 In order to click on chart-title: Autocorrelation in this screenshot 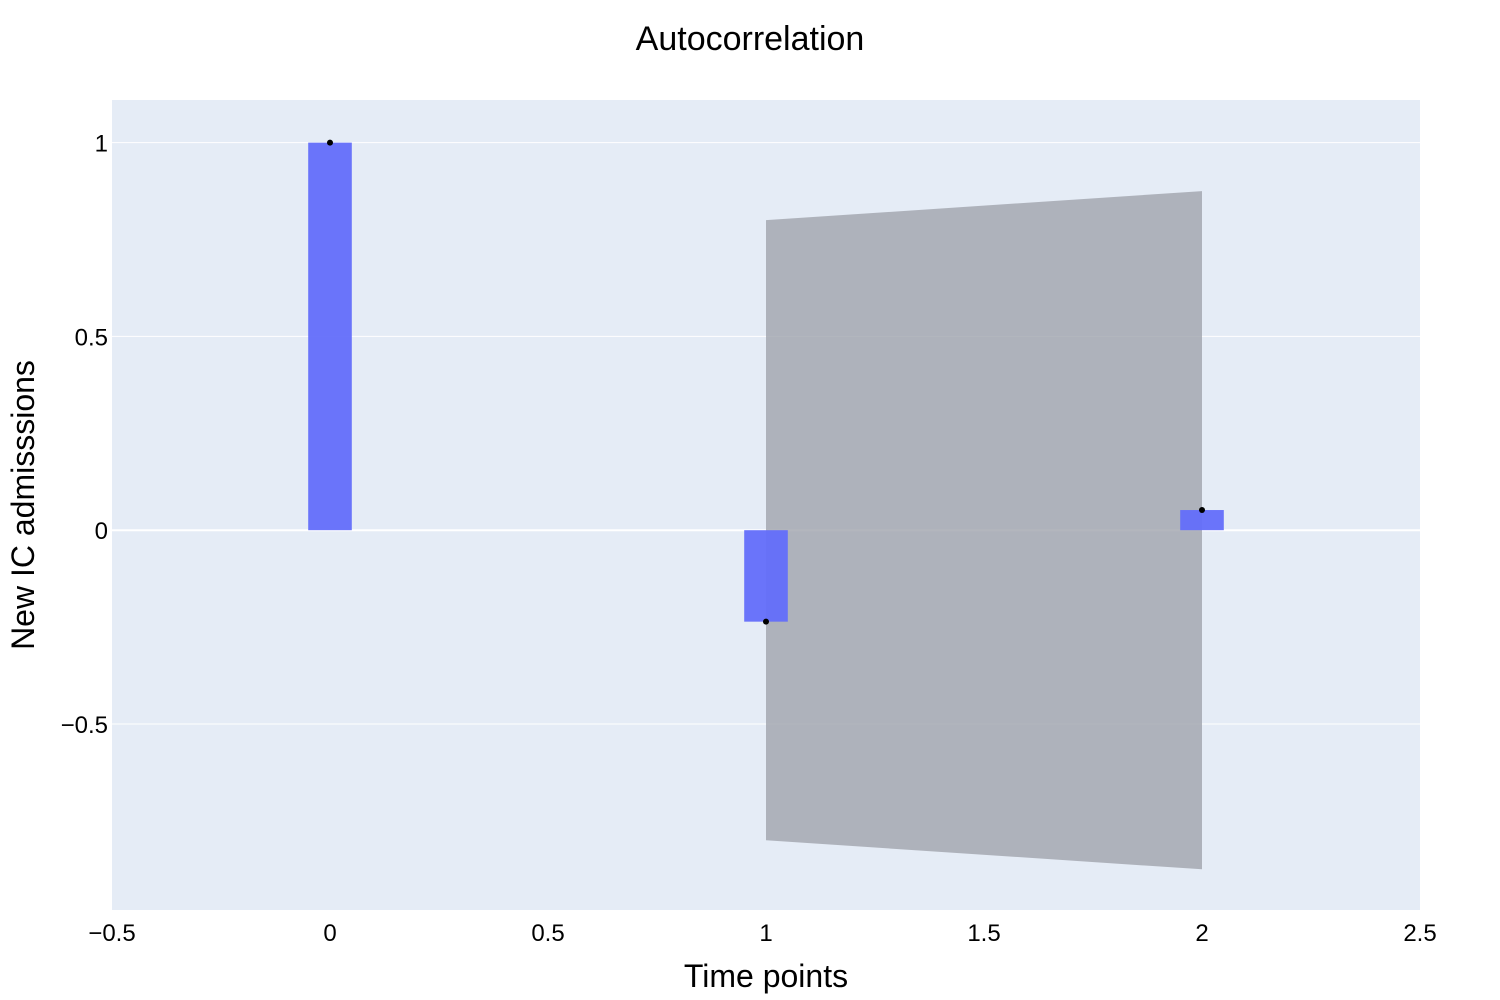, I will do `click(750, 39)`.